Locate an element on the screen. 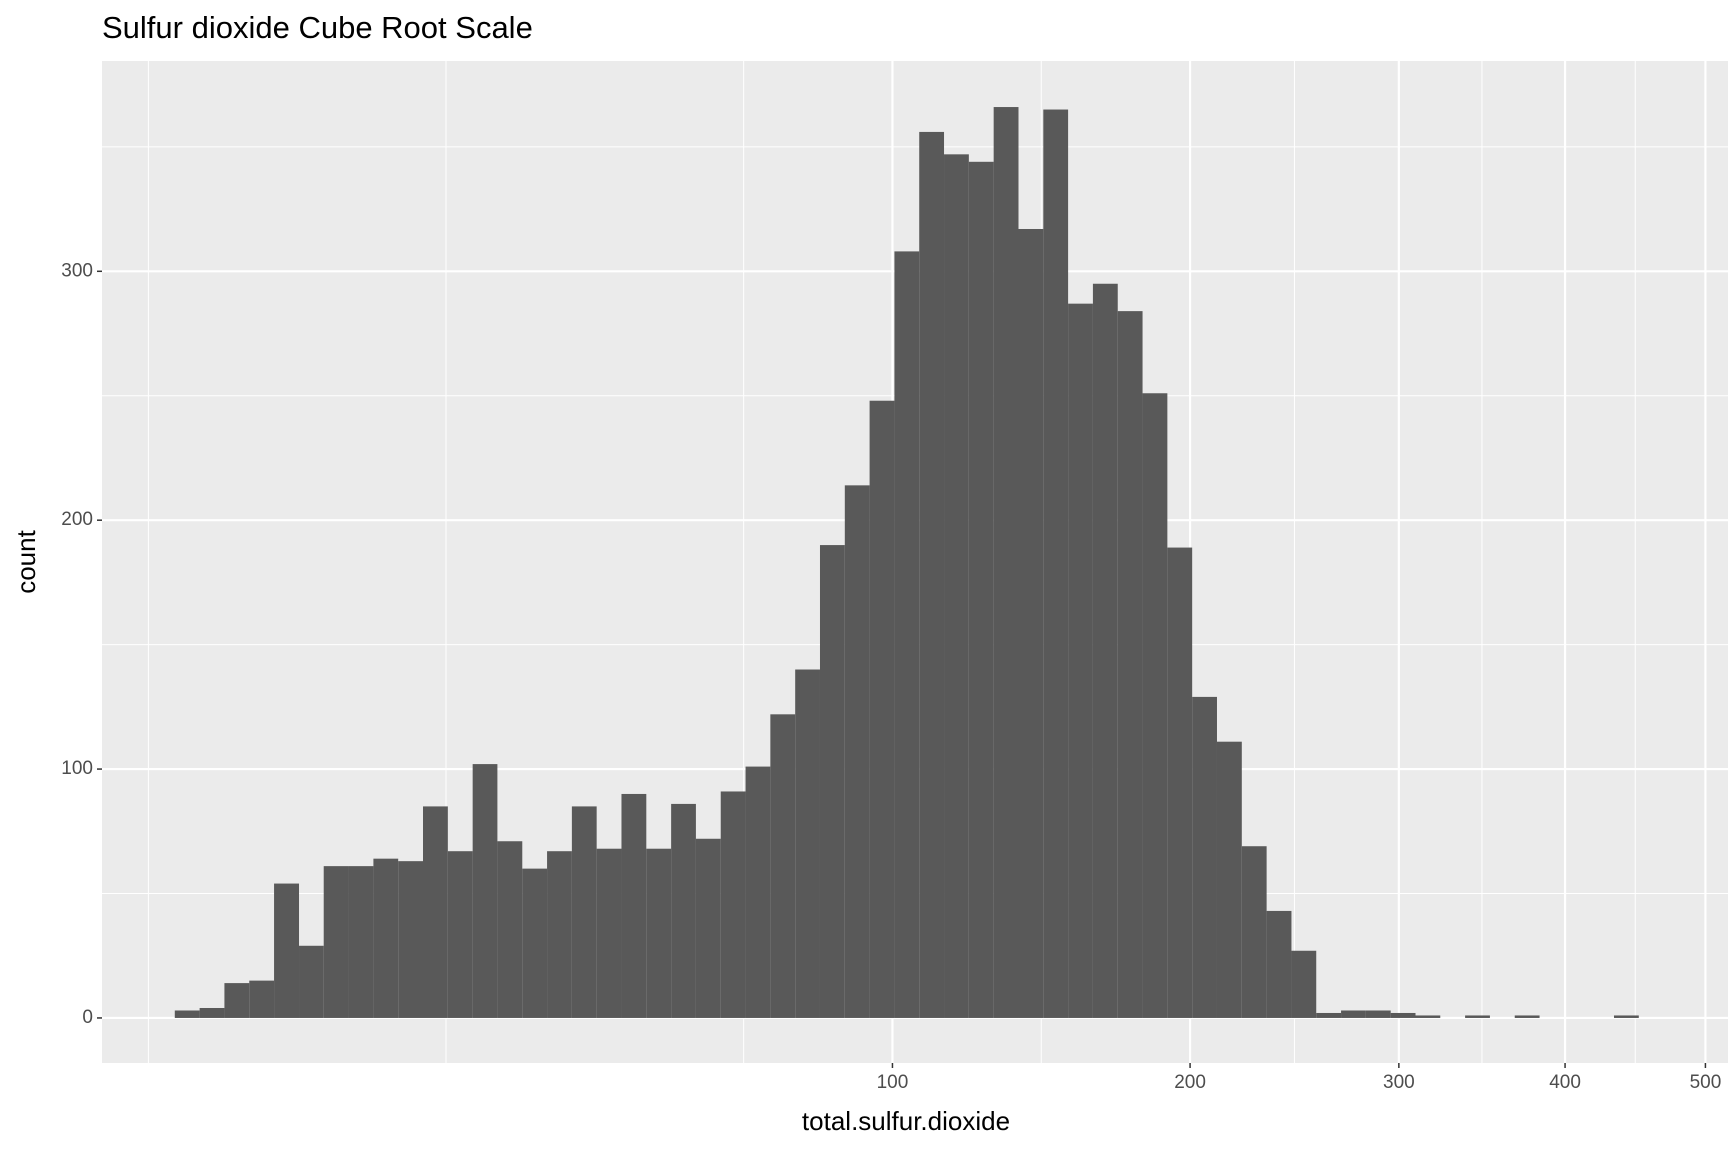 The image size is (1728, 1152). x-axis-label: total.sulfur.dioxide is located at coordinates (906, 1121).